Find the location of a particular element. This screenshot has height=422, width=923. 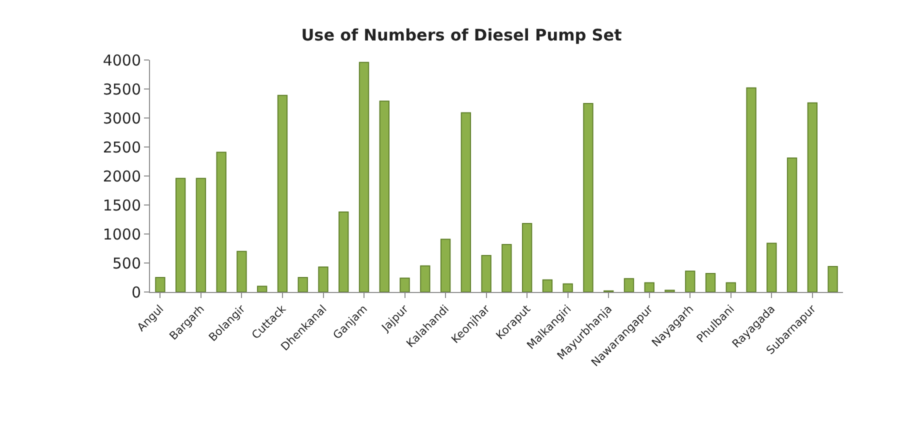

y-tick-label: 4000 is located at coordinates (121, 60).